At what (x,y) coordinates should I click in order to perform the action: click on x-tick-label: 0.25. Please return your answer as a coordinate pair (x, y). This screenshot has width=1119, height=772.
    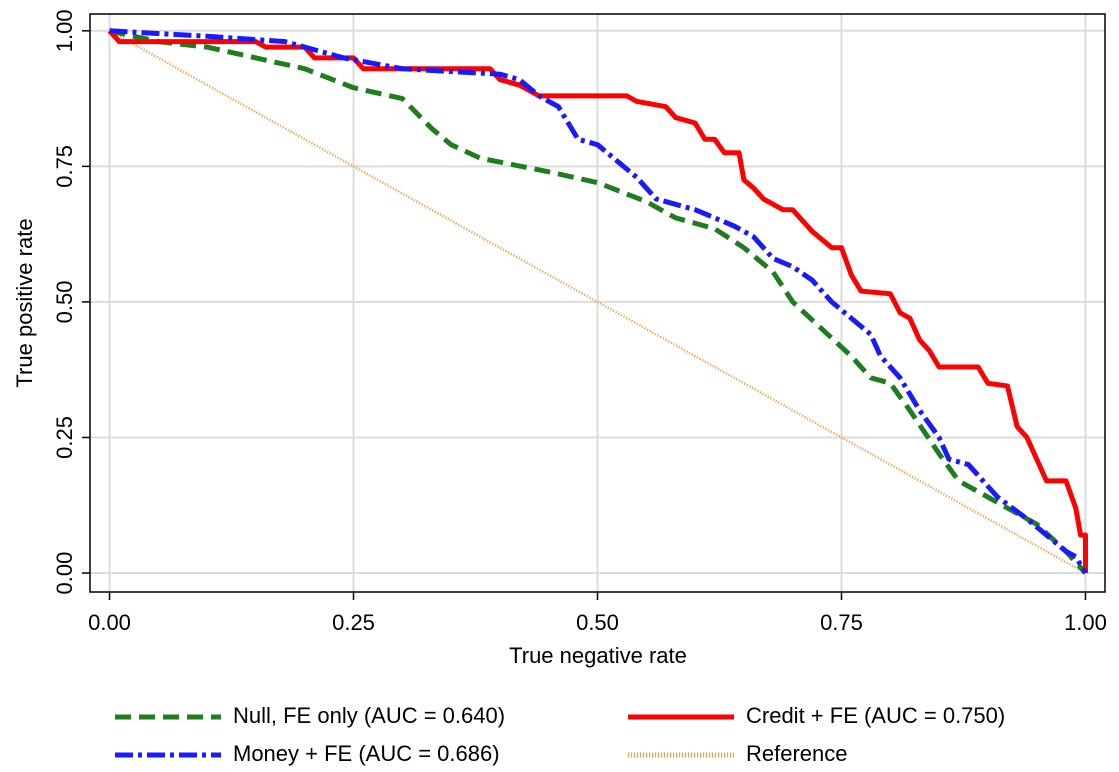
    Looking at the image, I should click on (353, 622).